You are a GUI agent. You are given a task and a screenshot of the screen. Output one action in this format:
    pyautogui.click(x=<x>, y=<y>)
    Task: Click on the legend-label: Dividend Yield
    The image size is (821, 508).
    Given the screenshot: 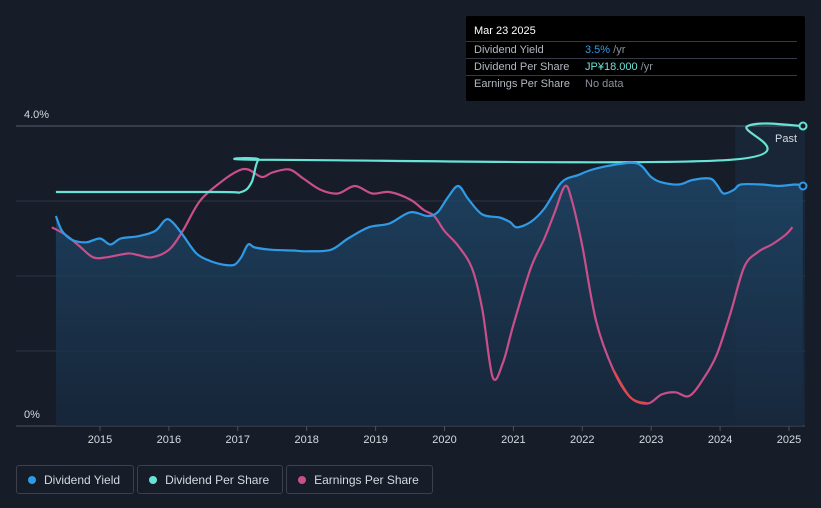 What is the action you would take?
    pyautogui.click(x=82, y=479)
    